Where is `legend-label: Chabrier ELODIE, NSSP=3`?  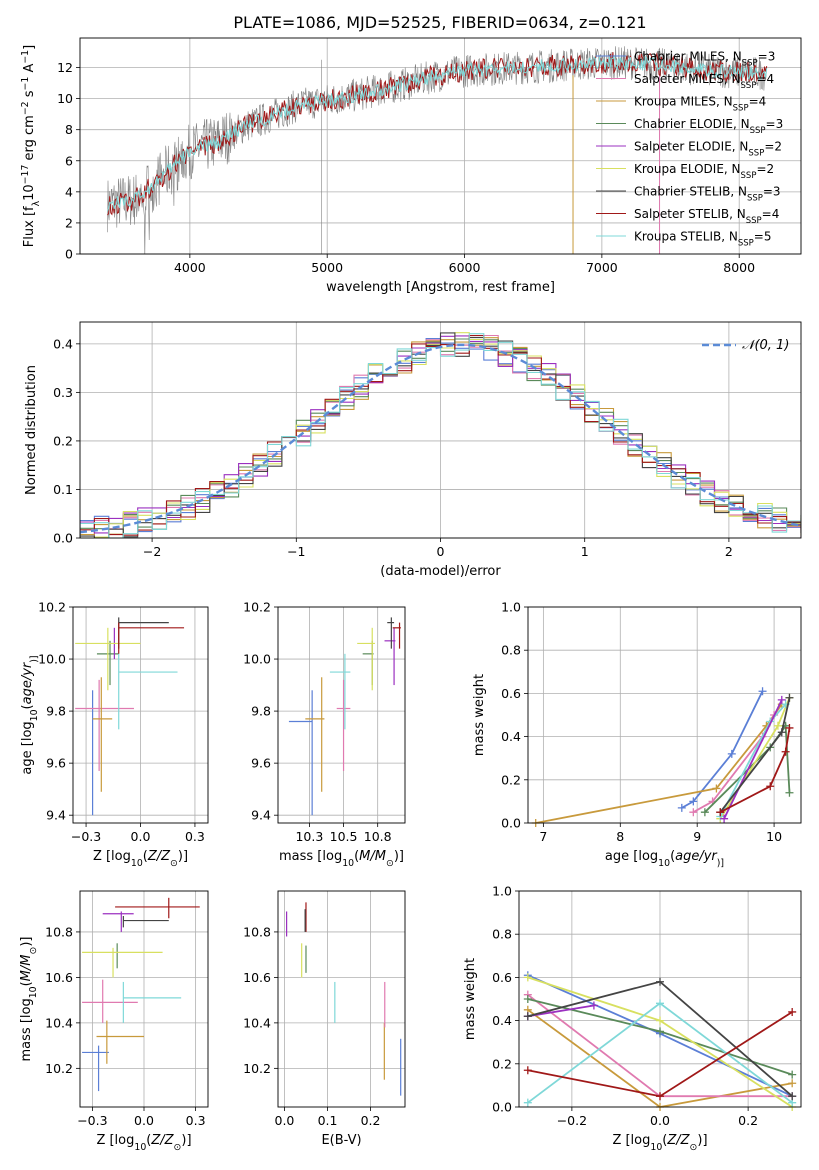 legend-label: Chabrier ELODIE, NSSP=3 is located at coordinates (708, 126).